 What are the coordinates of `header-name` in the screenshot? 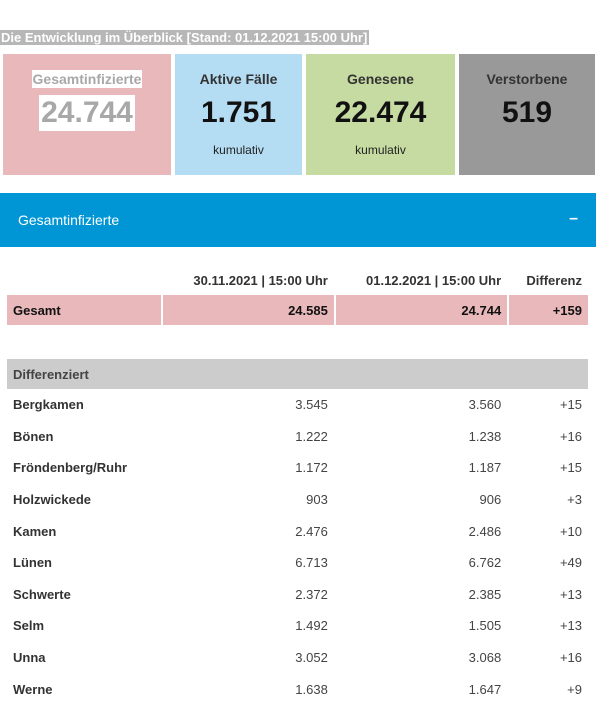 It's located at (84, 280).